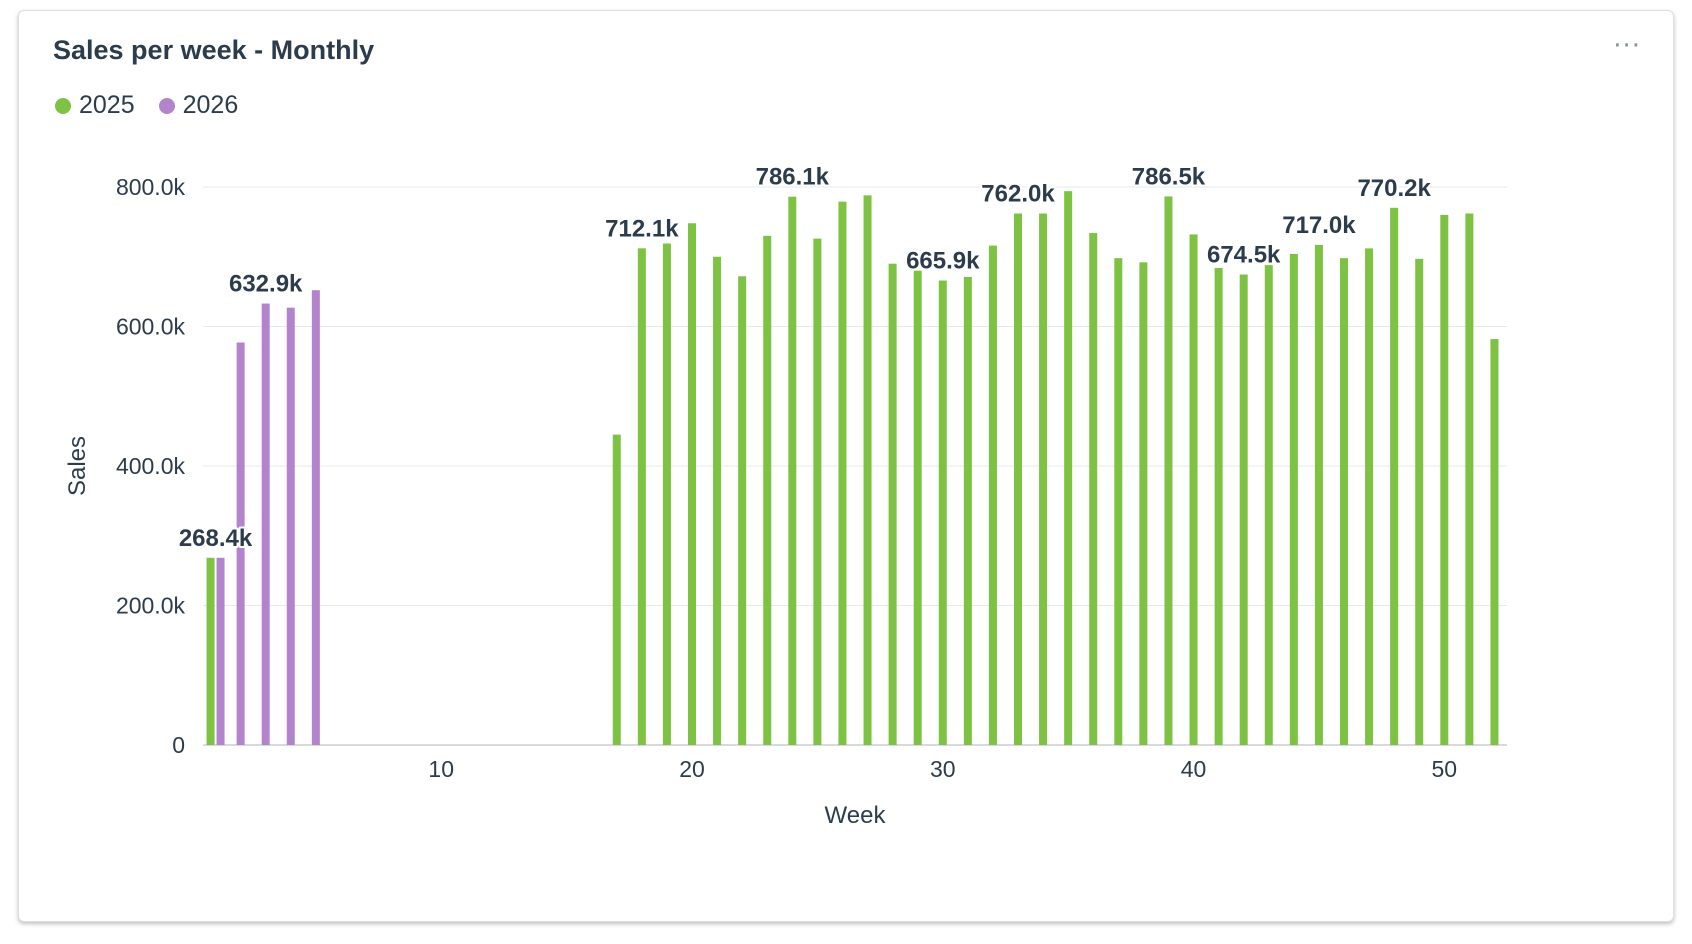  What do you see at coordinates (214, 50) in the screenshot?
I see `chart-title: Sales per week - Monthly` at bounding box center [214, 50].